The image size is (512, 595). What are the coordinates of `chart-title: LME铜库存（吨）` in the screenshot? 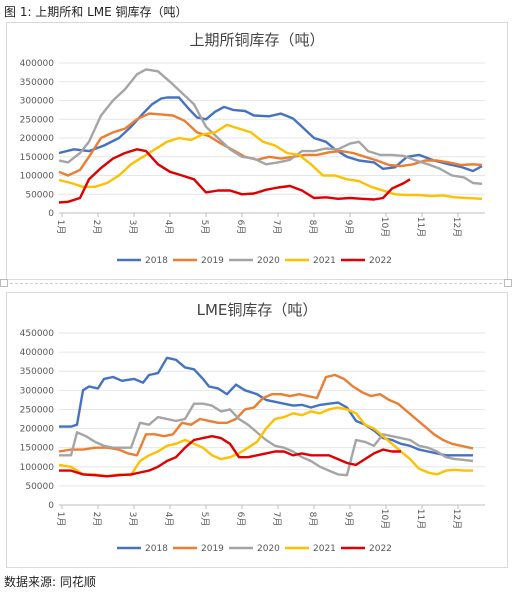 It's located at (257, 310).